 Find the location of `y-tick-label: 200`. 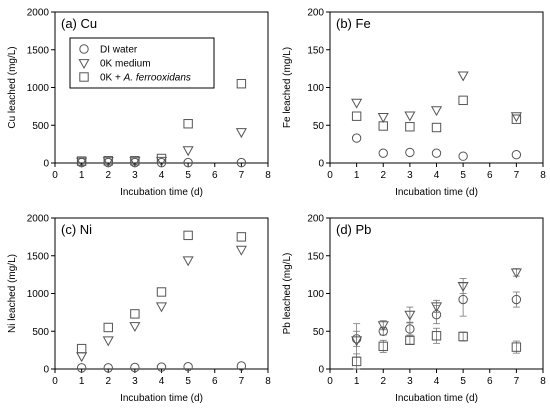

y-tick-label: 200 is located at coordinates (315, 219).